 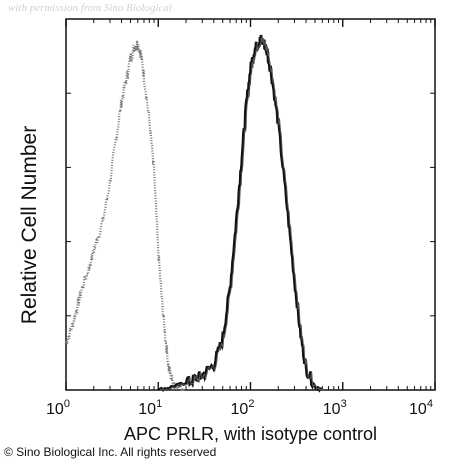 What do you see at coordinates (421, 408) in the screenshot?
I see `x-tick-label: 10⁴` at bounding box center [421, 408].